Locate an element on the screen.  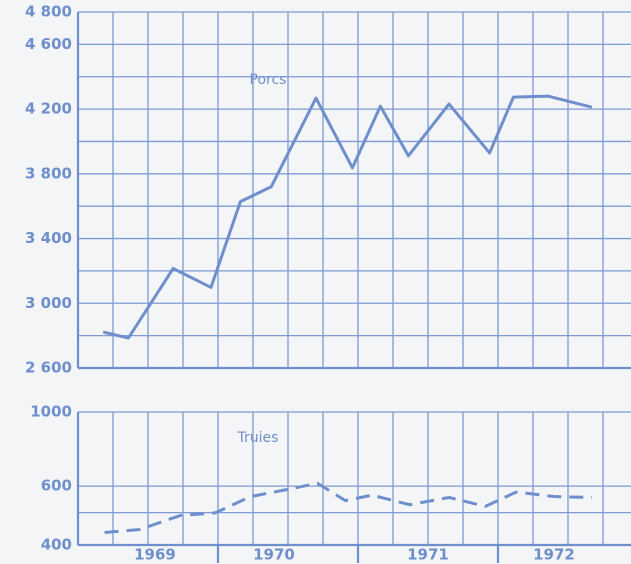
x-tick-label: 1971 is located at coordinates (428, 555).